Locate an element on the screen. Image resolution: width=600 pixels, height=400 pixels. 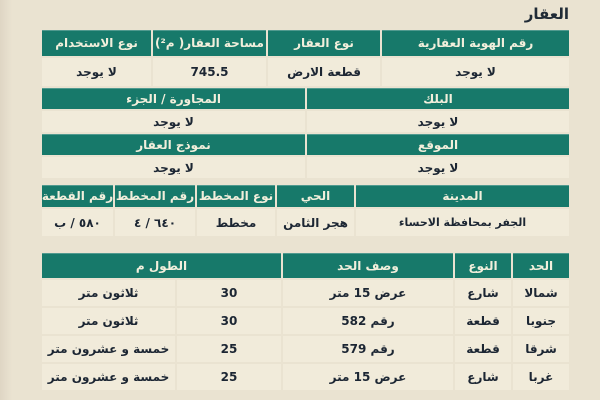
adjacent-header: المجاورة / الجزء is located at coordinates (173, 98).